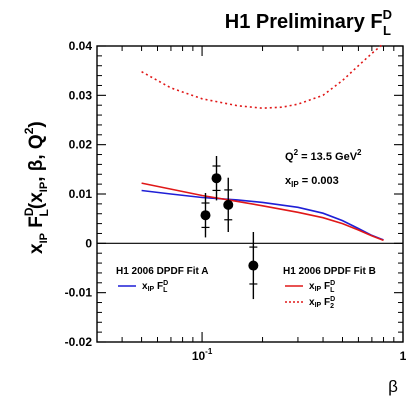 Image resolution: width=406 pixels, height=405 pixels. Describe the element at coordinates (81, 46) in the screenshot. I see `y-tick-label: 0.04` at that location.